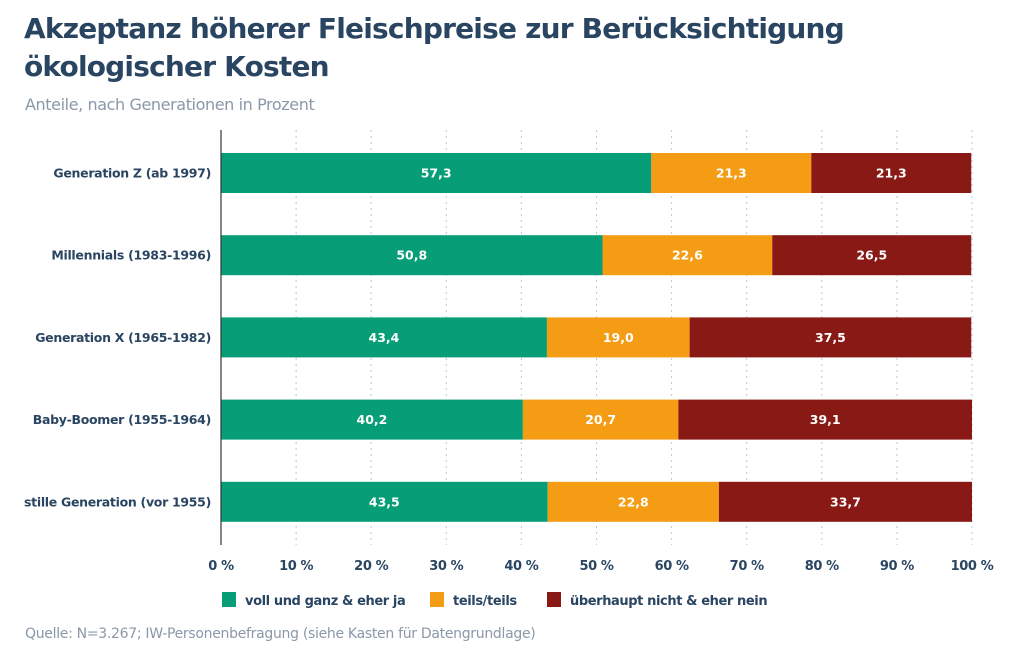  Describe the element at coordinates (972, 566) in the screenshot. I see `x-tick-label: 100 %` at that location.